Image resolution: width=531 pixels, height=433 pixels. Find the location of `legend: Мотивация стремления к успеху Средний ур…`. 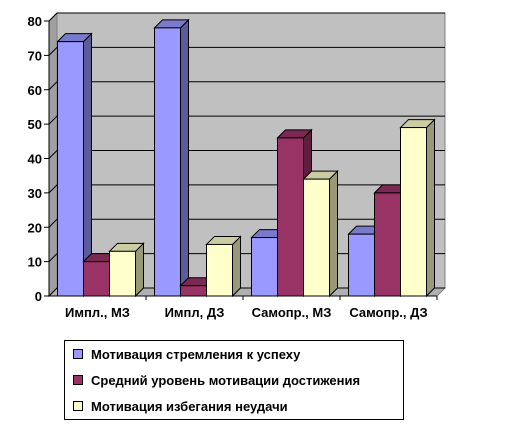

legend: Мотивация стремления к успеху Средний ур… is located at coordinates (234, 380).